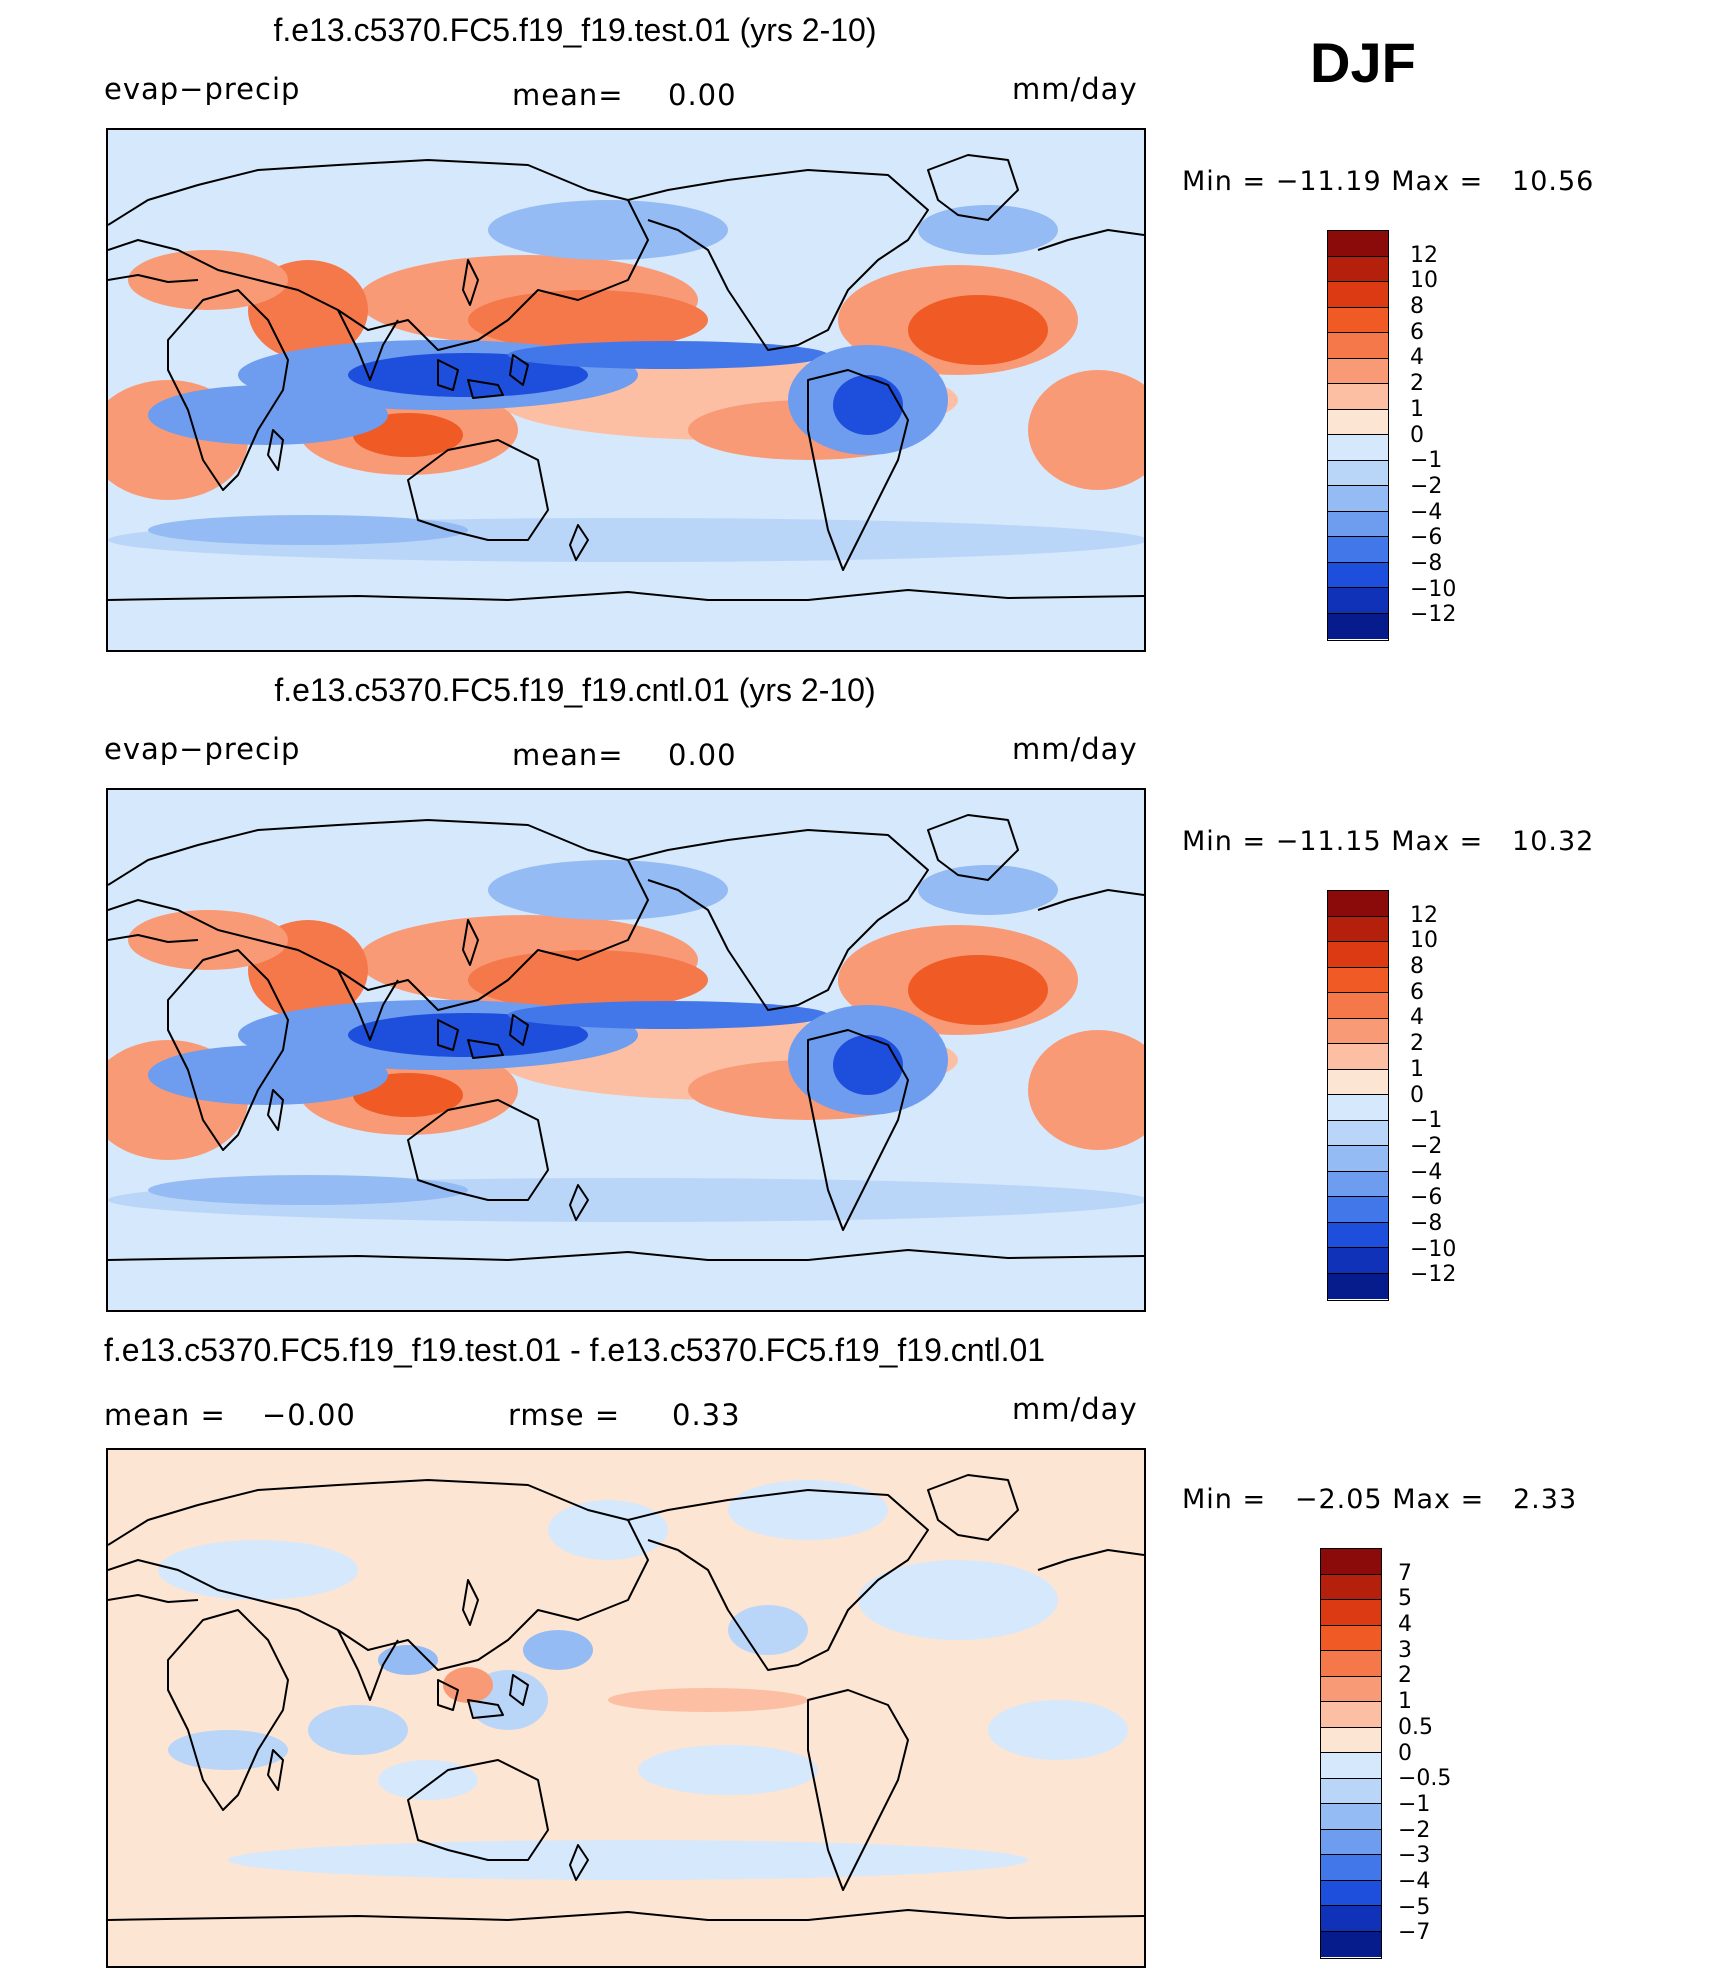 The image size is (1710, 1974). I want to click on panel-3-rmse-value: 0.33, so click(706, 1415).